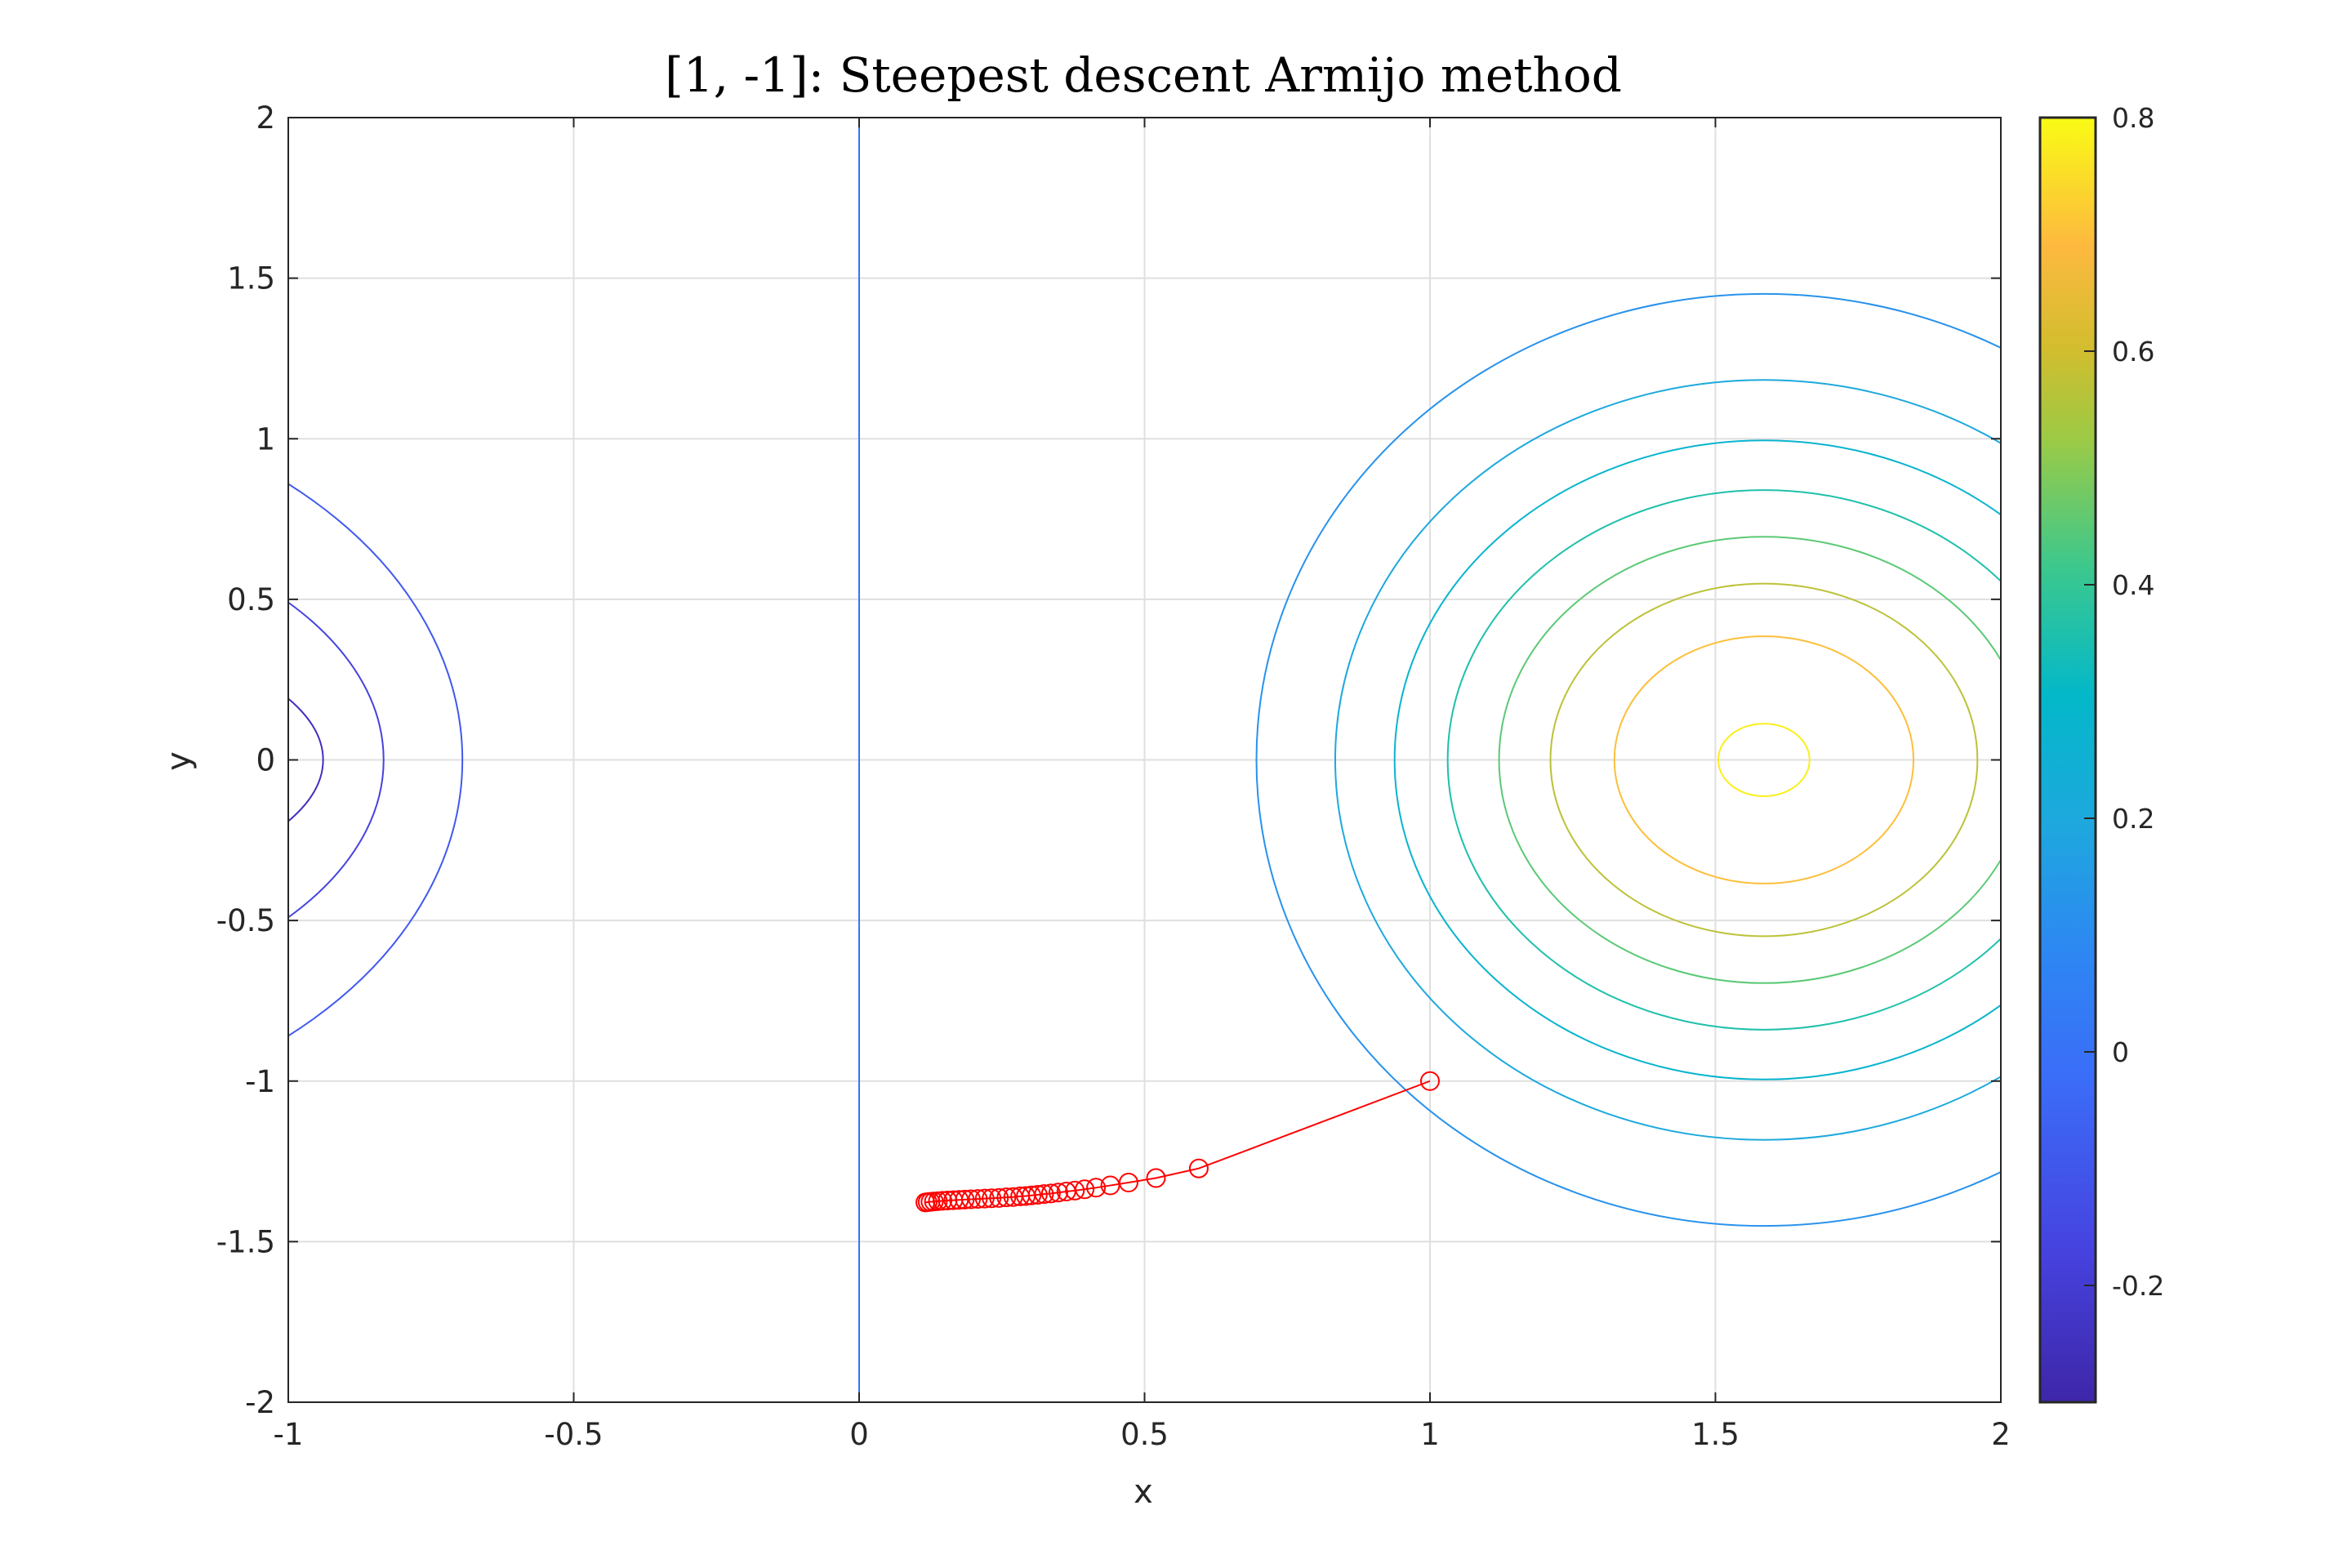 Image resolution: width=2352 pixels, height=1568 pixels. I want to click on x-tick-label: -0.5, so click(573, 1434).